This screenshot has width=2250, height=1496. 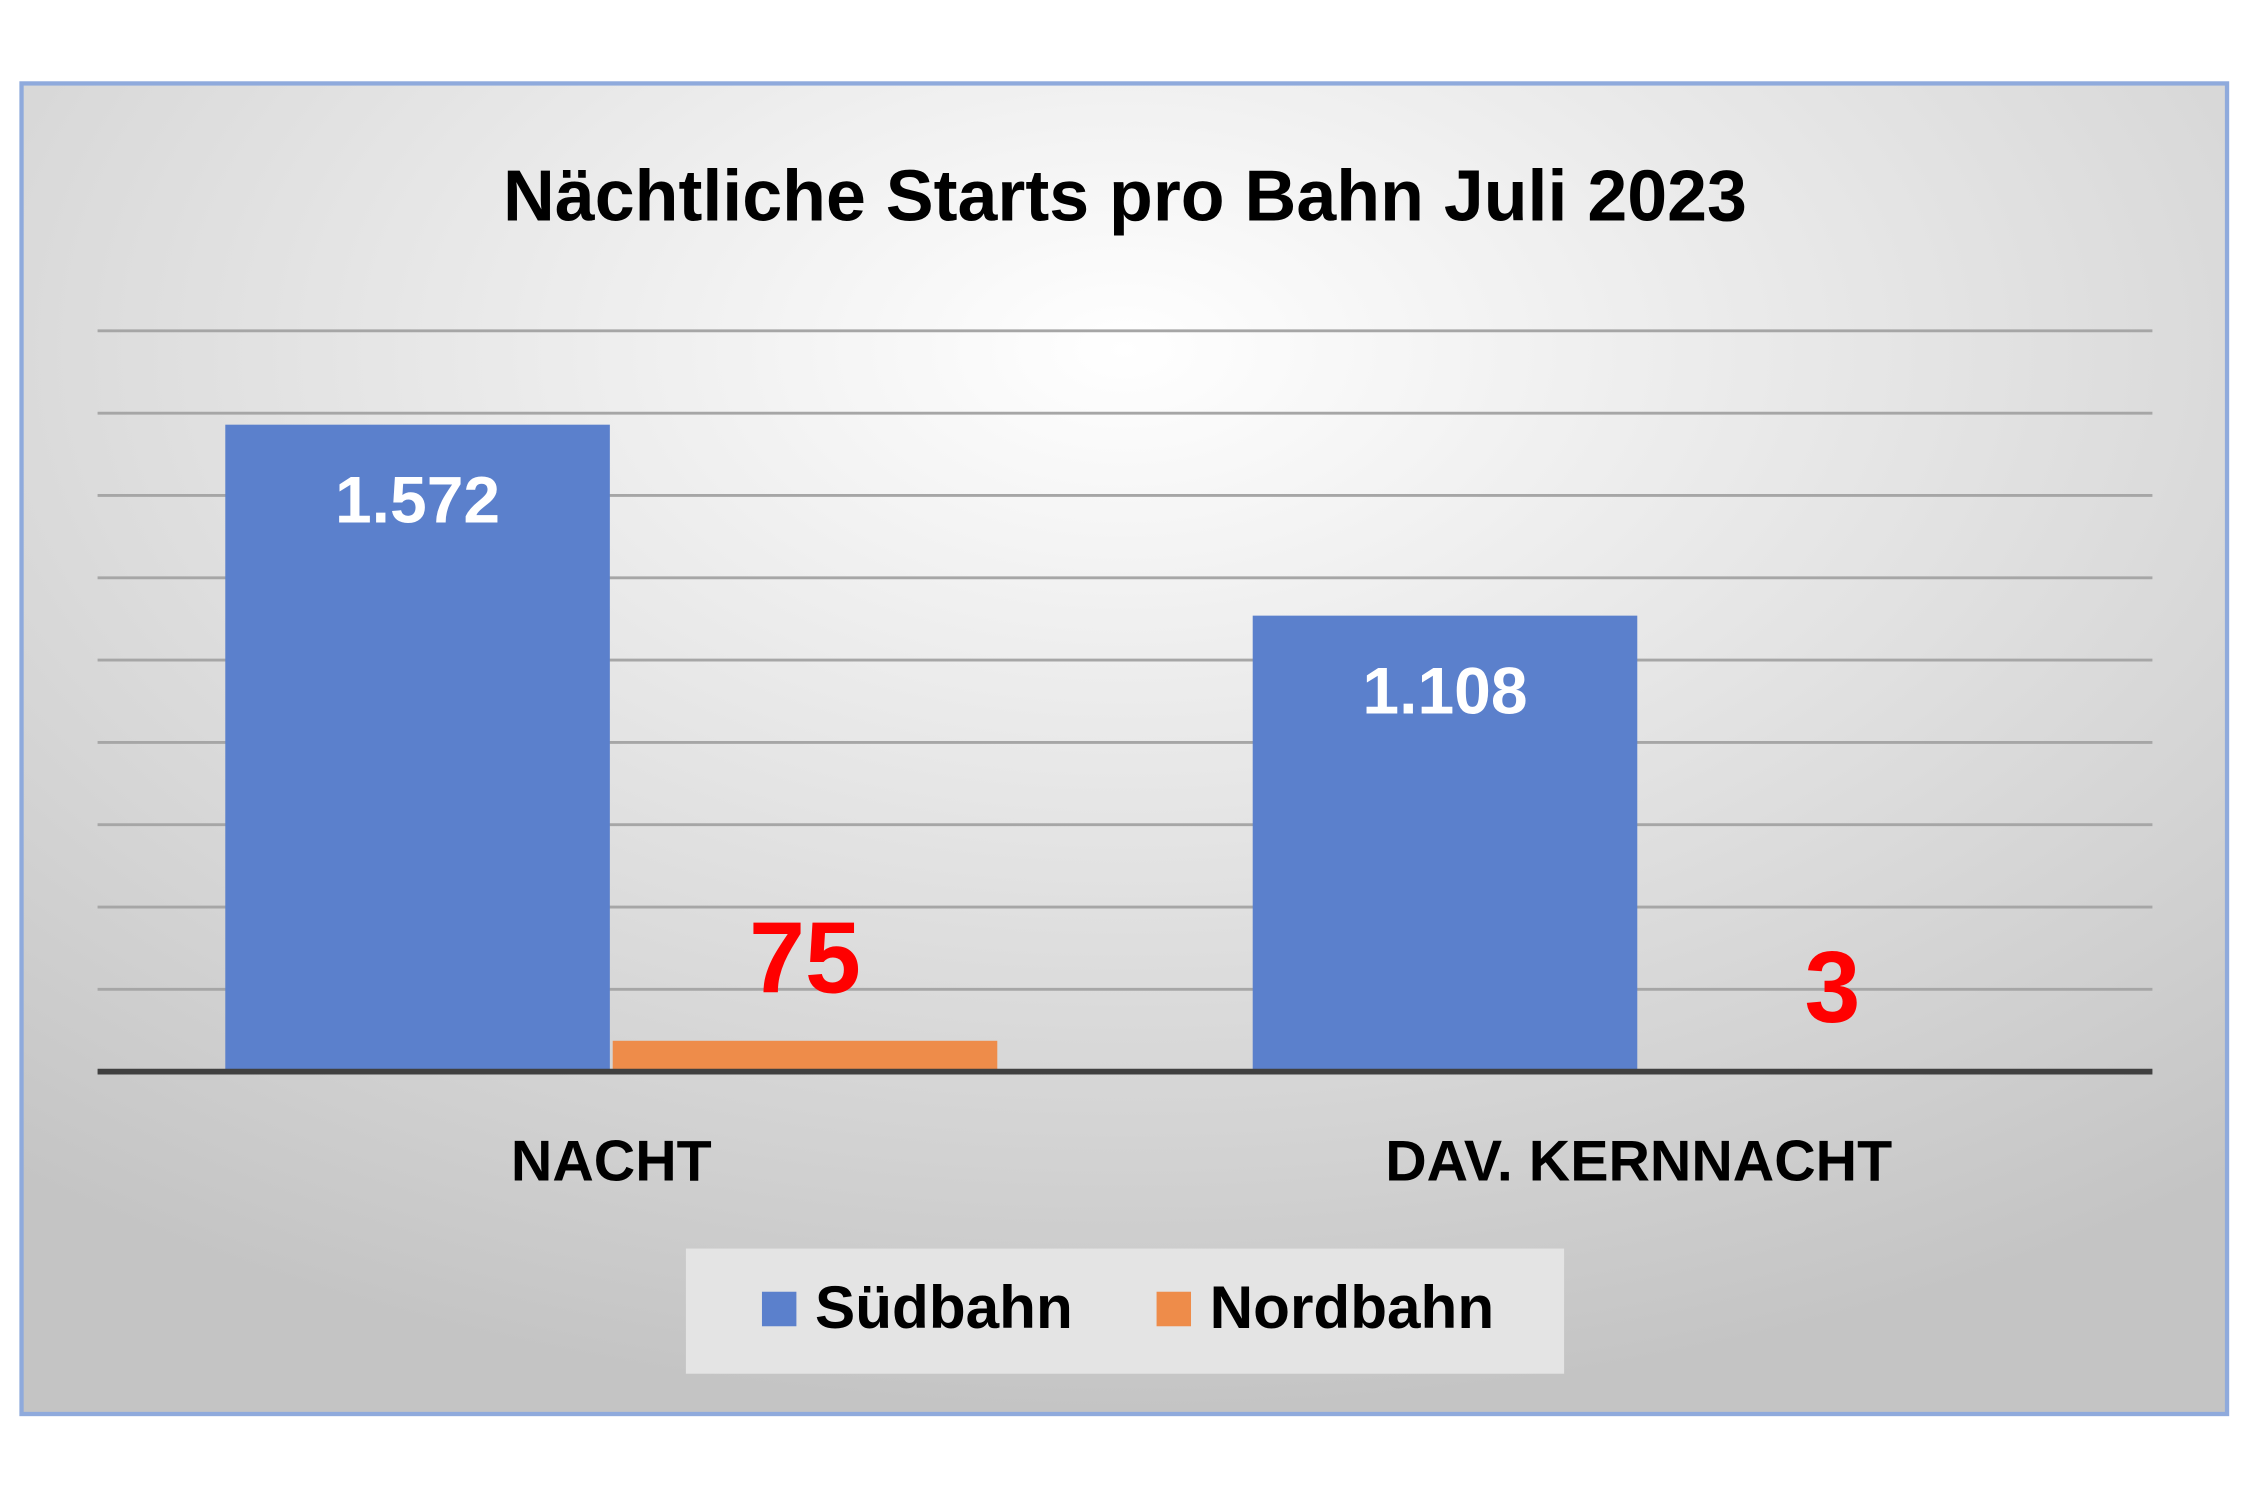 What do you see at coordinates (944, 1307) in the screenshot?
I see `legend-label: Südbahn` at bounding box center [944, 1307].